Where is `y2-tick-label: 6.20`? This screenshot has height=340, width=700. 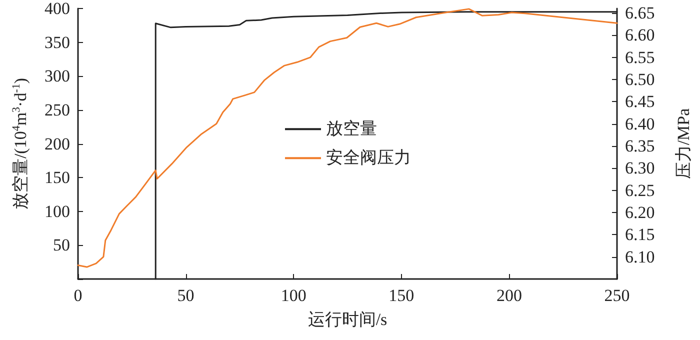 y2-tick-label: 6.20 is located at coordinates (640, 212).